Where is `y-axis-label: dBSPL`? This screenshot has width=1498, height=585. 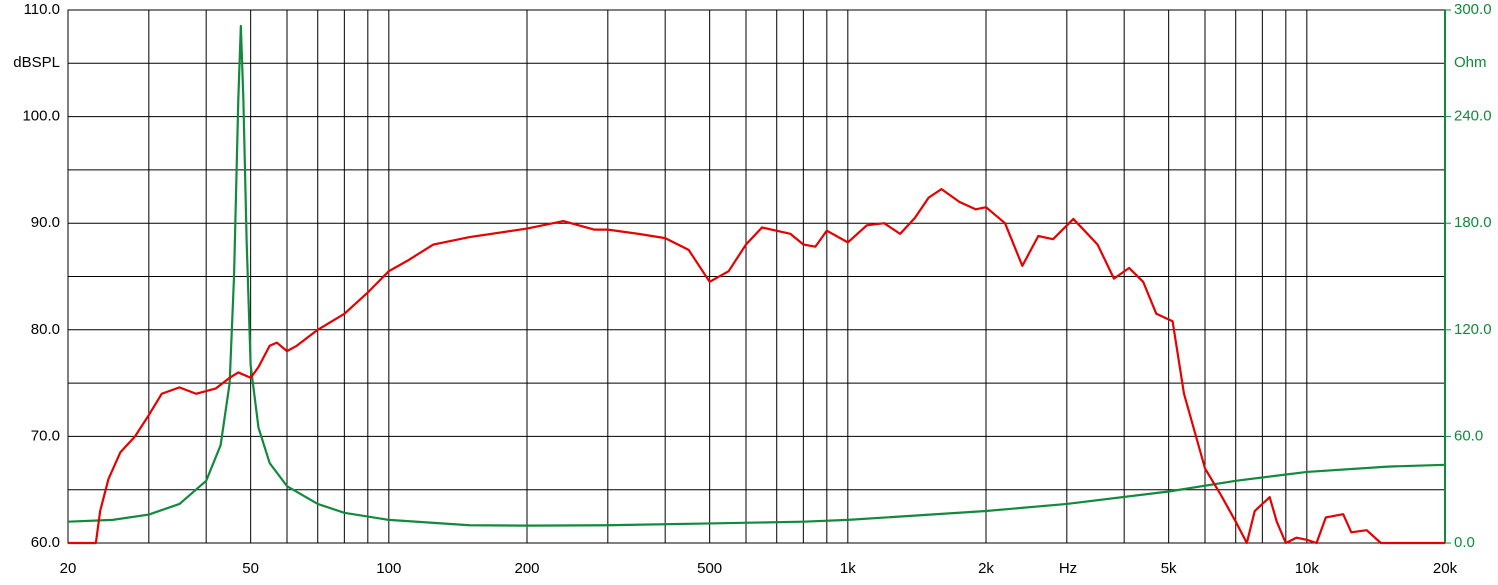 y-axis-label: dBSPL is located at coordinates (36, 62).